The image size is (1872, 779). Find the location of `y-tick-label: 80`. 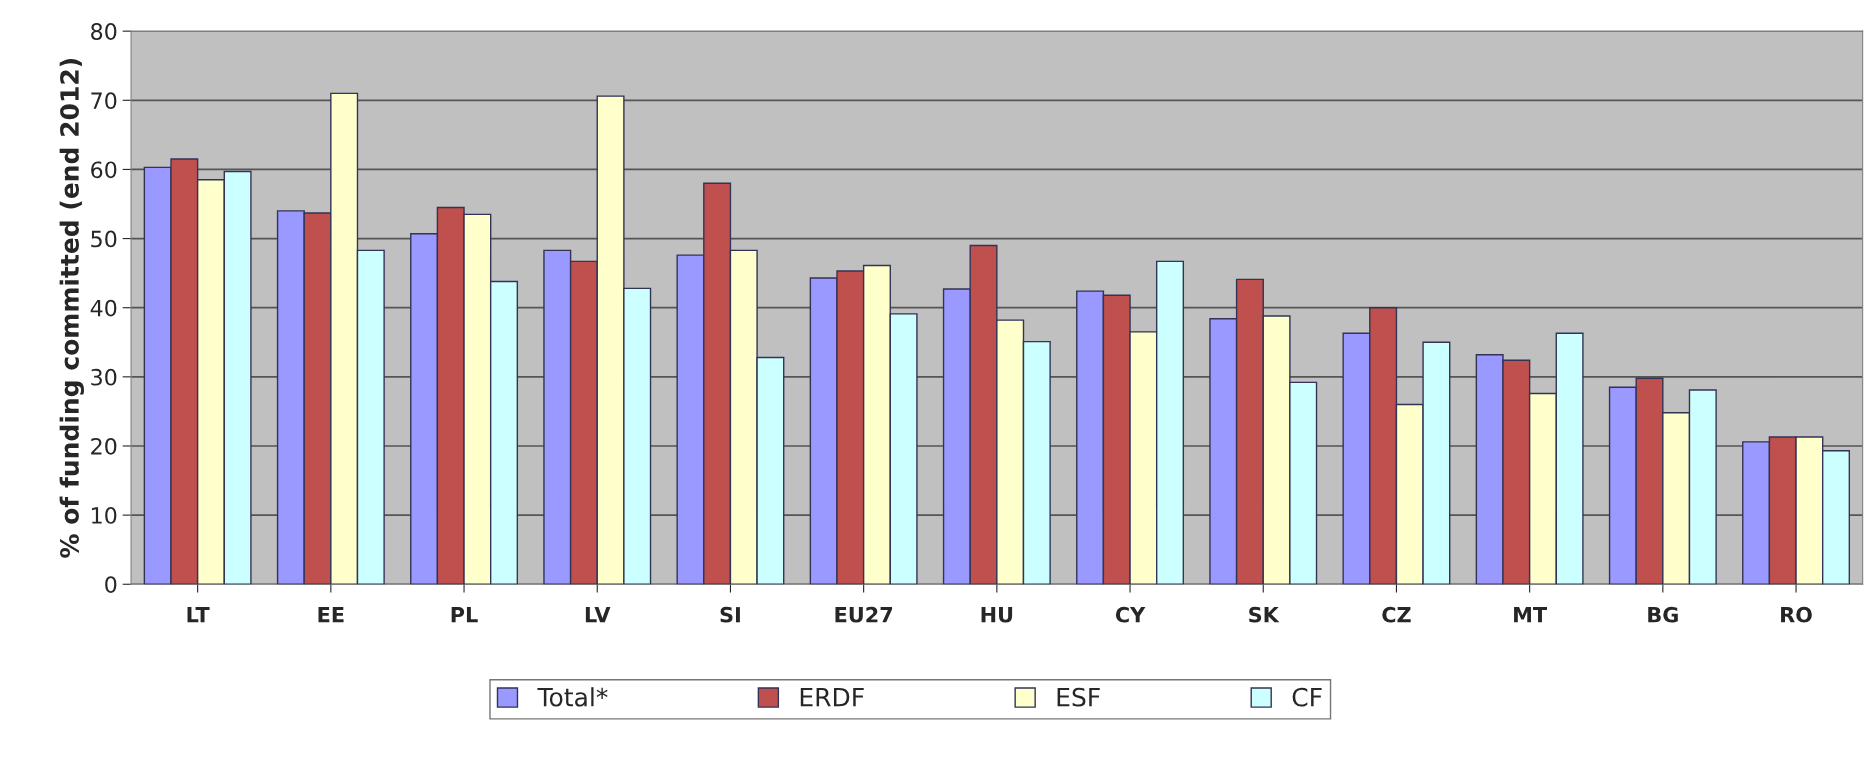

y-tick-label: 80 is located at coordinates (104, 31).